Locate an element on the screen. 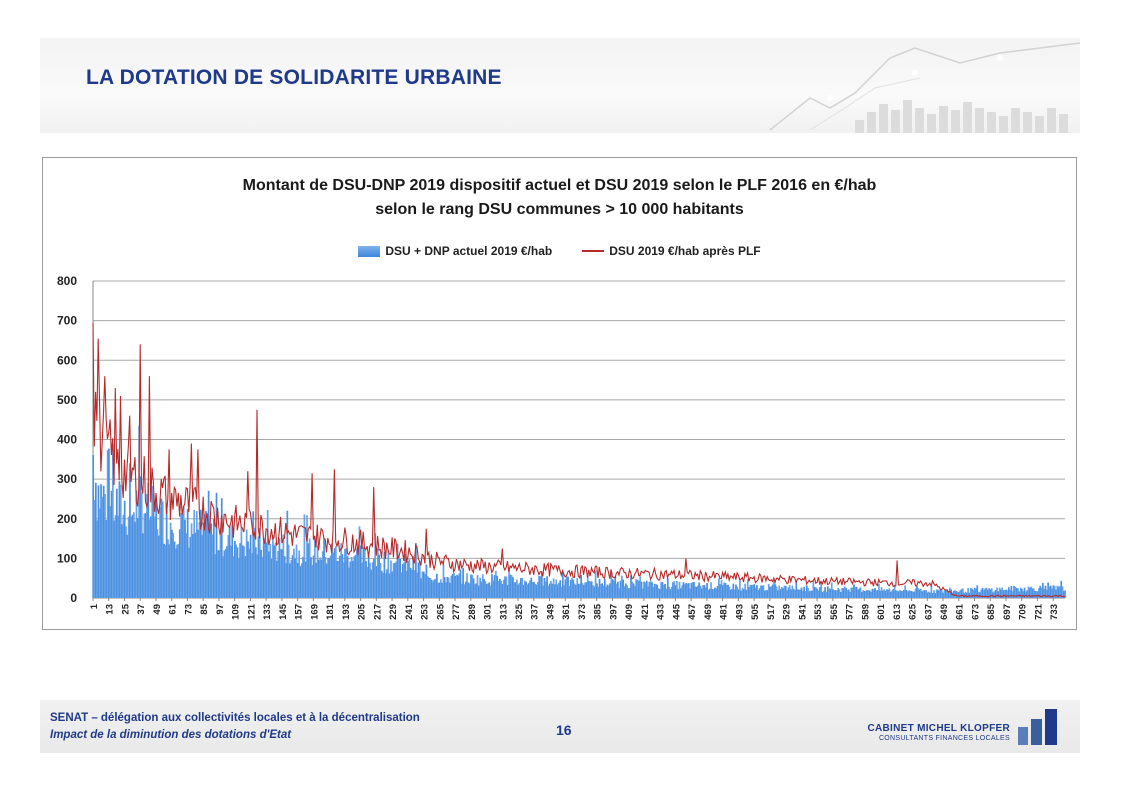 Image resolution: width=1122 pixels, height=793 pixels. brand-tagline: CONSULTANTS FINANCES LOCALES is located at coordinates (944, 738).